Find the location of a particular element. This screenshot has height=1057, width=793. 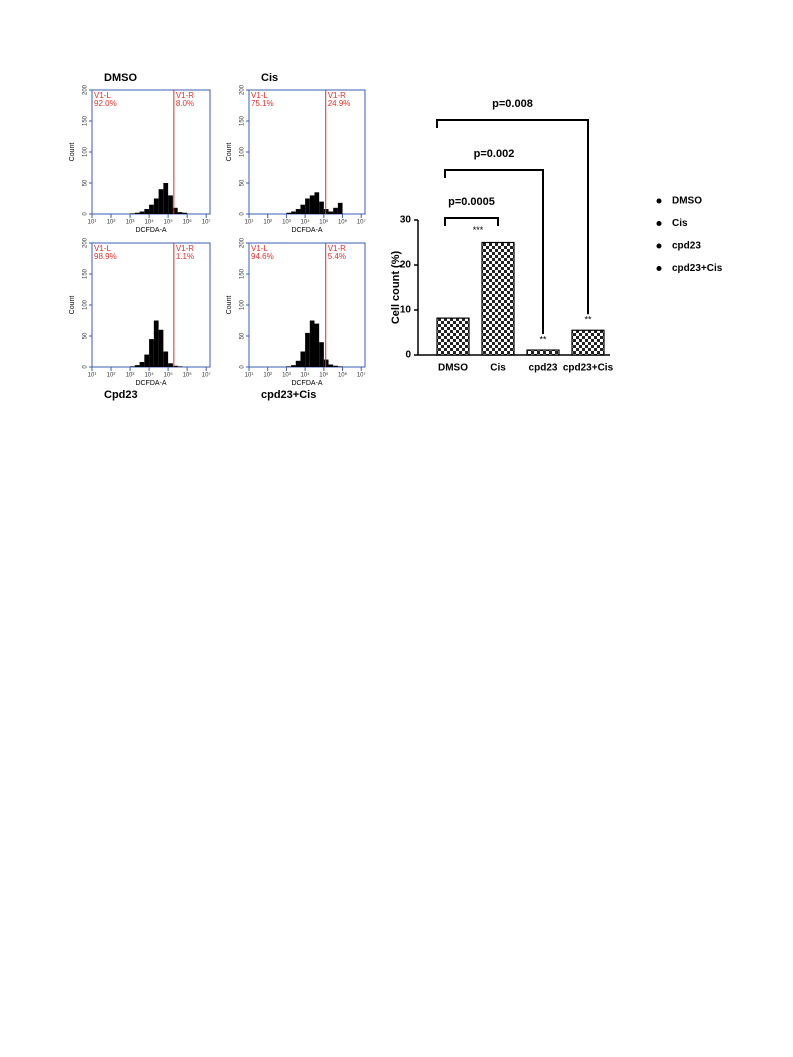

gate-percent: 1.1% is located at coordinates (185, 256).